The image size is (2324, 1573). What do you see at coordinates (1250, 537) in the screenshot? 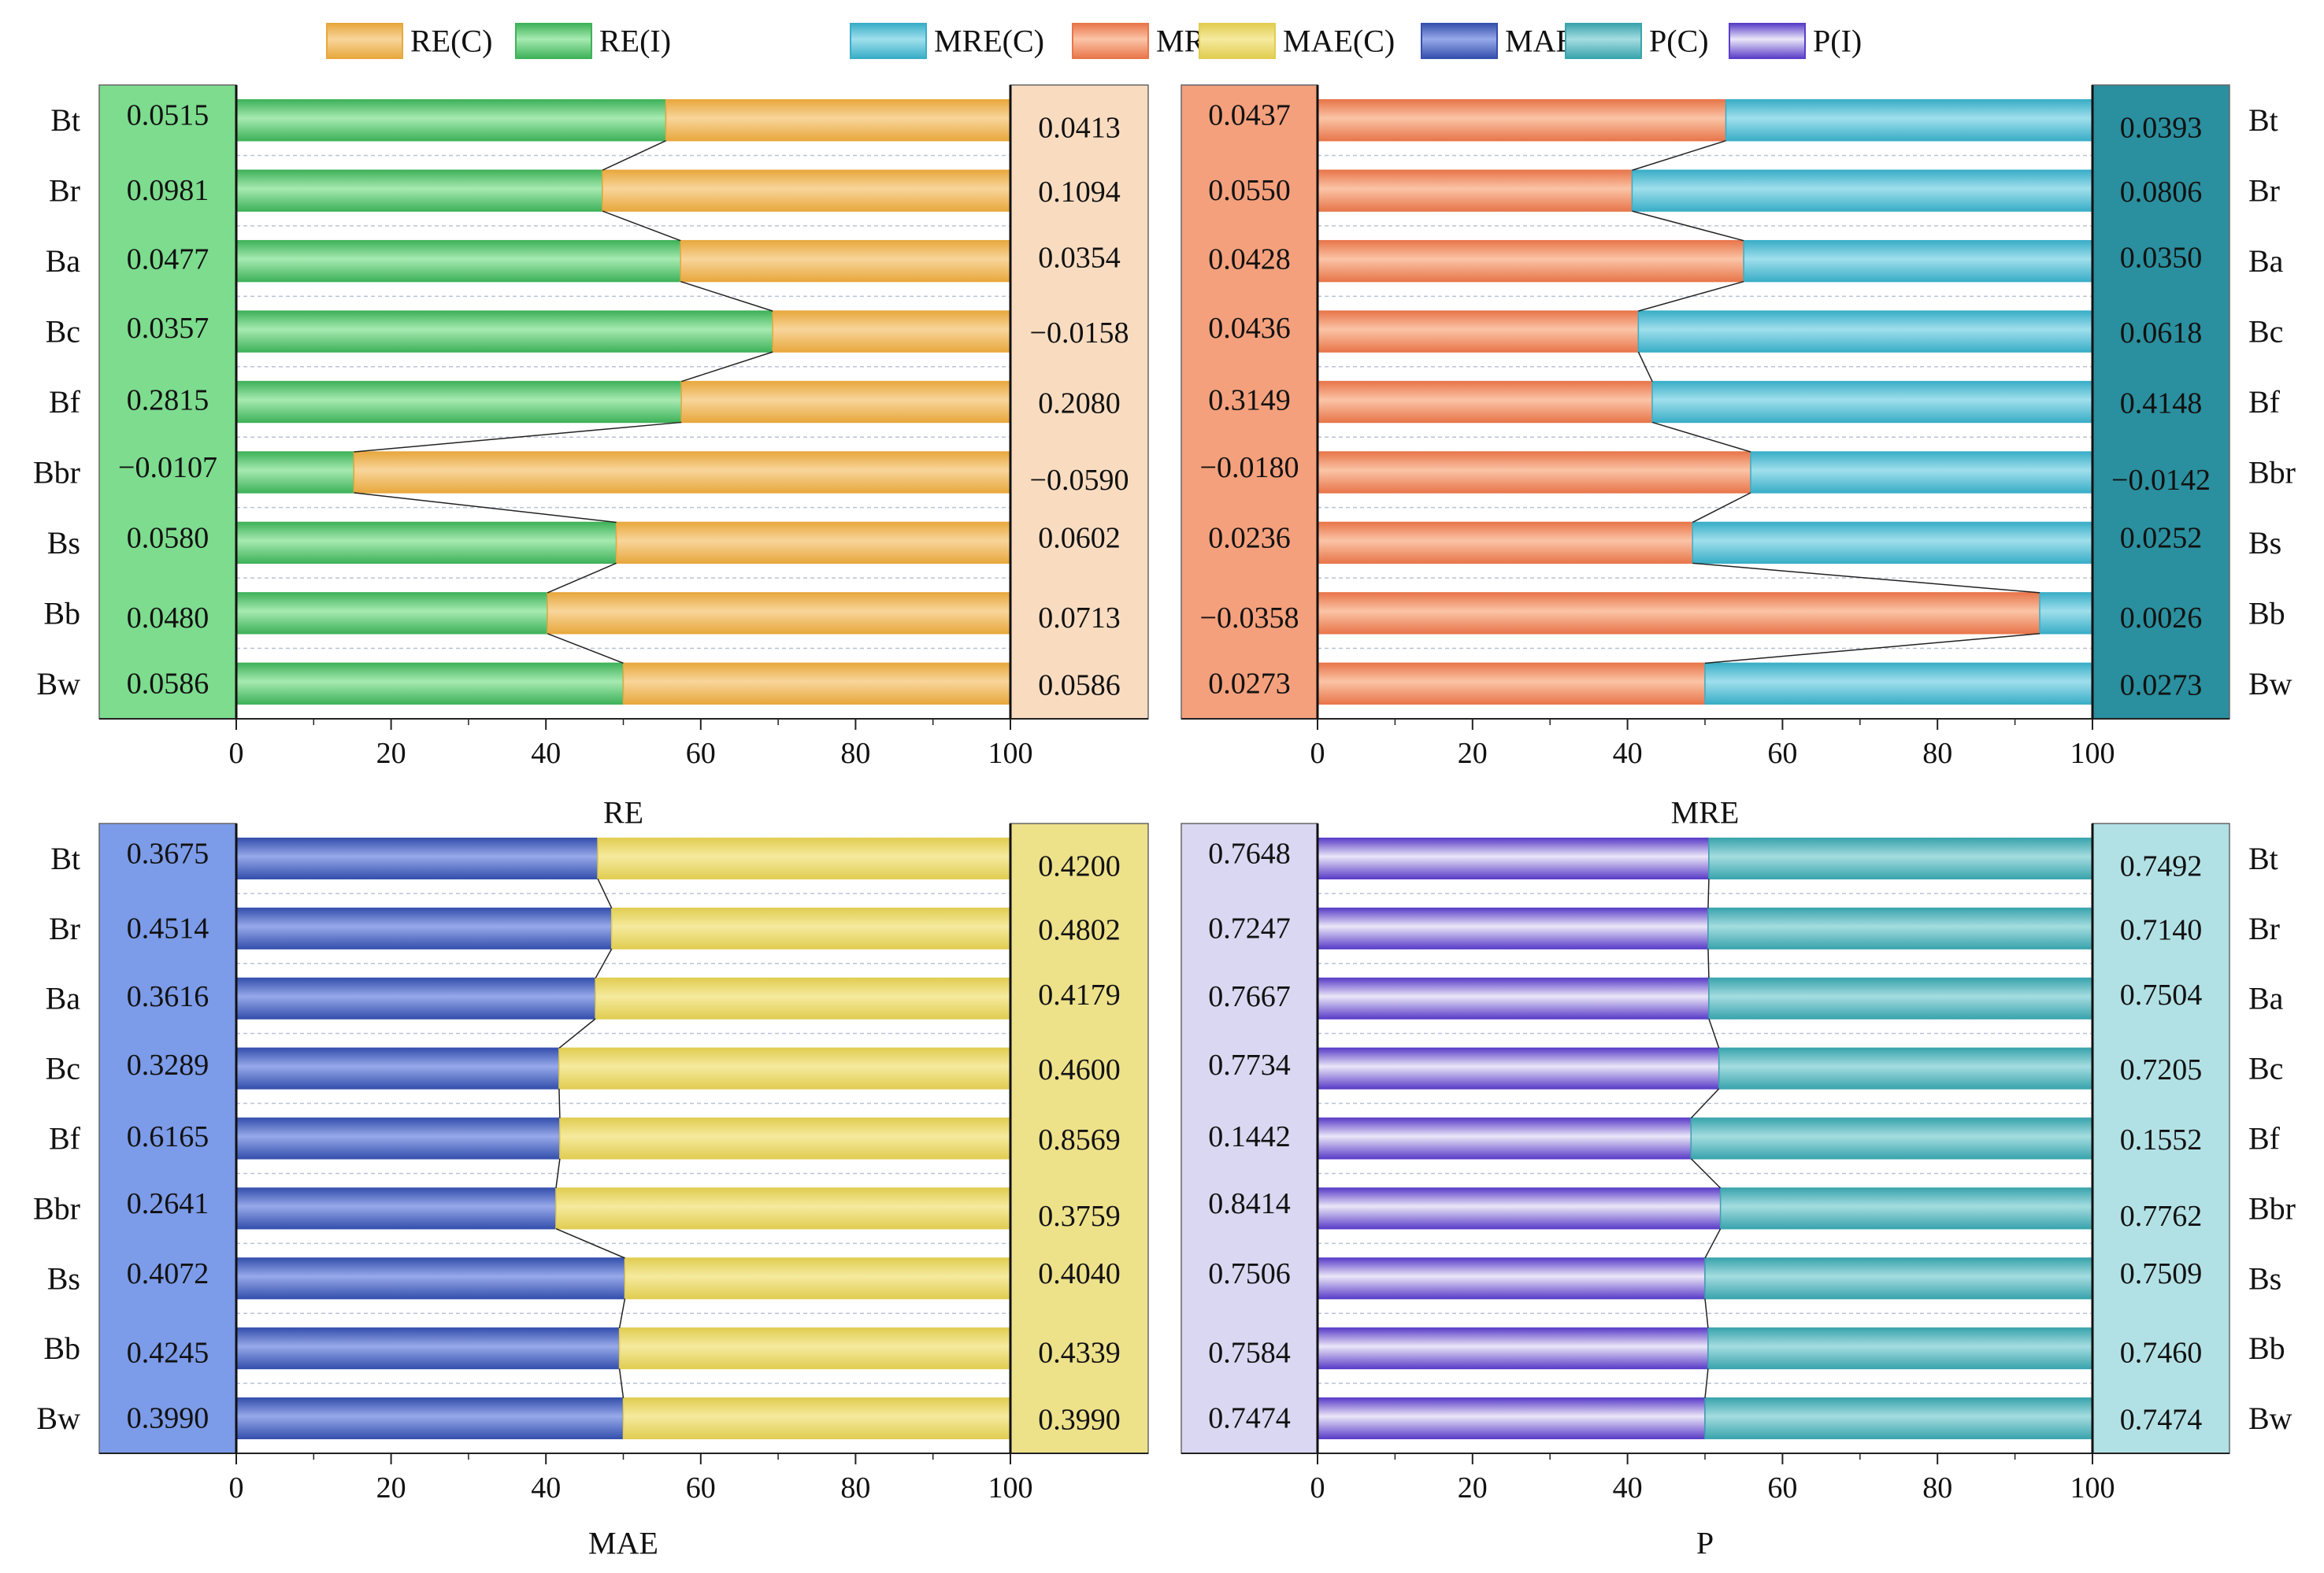
I see `value-label-i: 0.0236` at bounding box center [1250, 537].